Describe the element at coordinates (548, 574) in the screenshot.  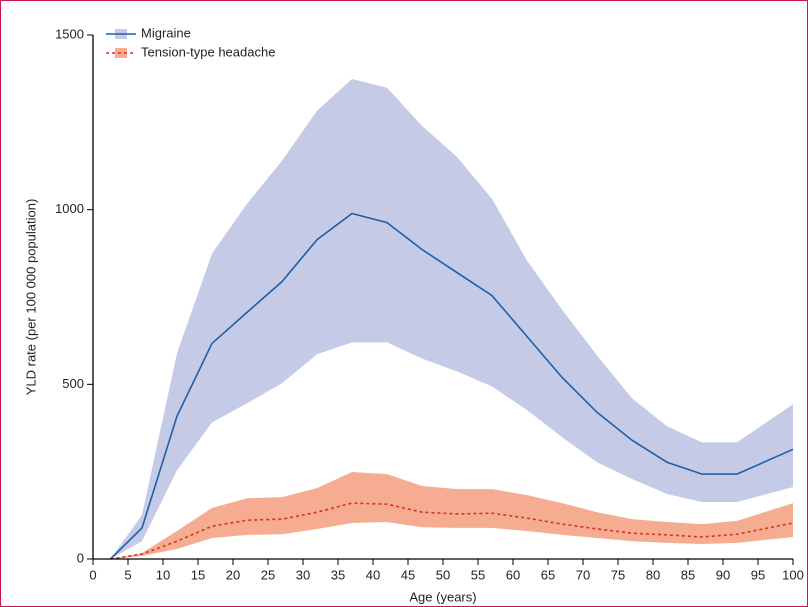
I see `x-tick-label: 65` at that location.